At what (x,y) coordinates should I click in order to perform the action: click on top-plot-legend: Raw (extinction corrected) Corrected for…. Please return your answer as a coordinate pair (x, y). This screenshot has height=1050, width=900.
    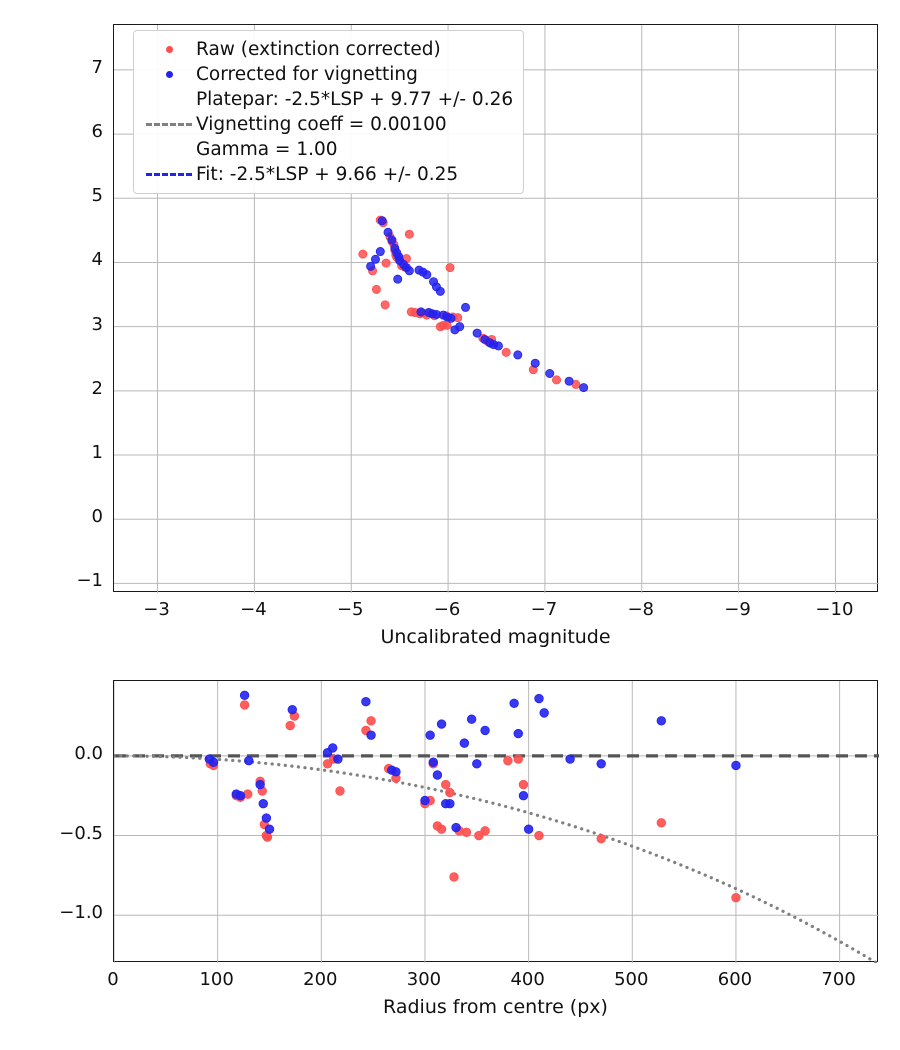
    Looking at the image, I should click on (329, 112).